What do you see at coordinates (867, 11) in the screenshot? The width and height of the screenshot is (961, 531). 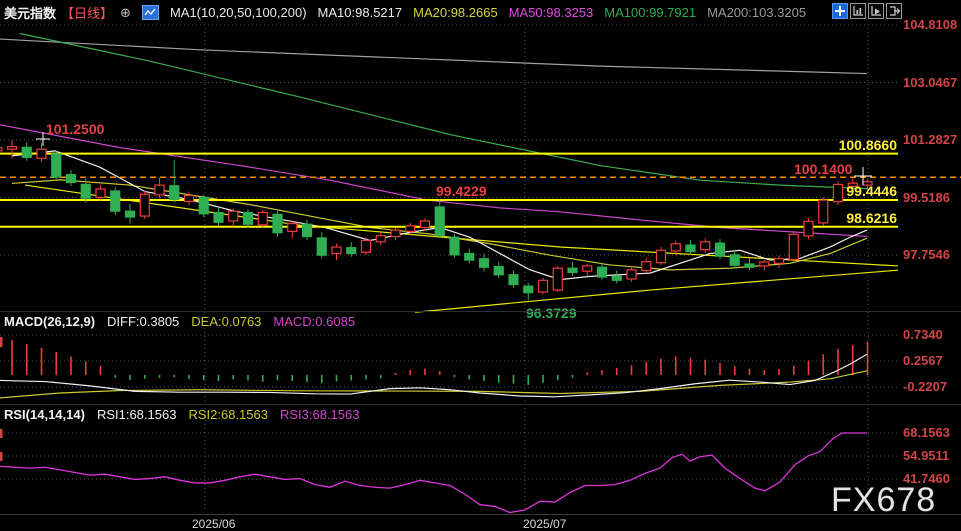 I see `chart-toolbar` at bounding box center [867, 11].